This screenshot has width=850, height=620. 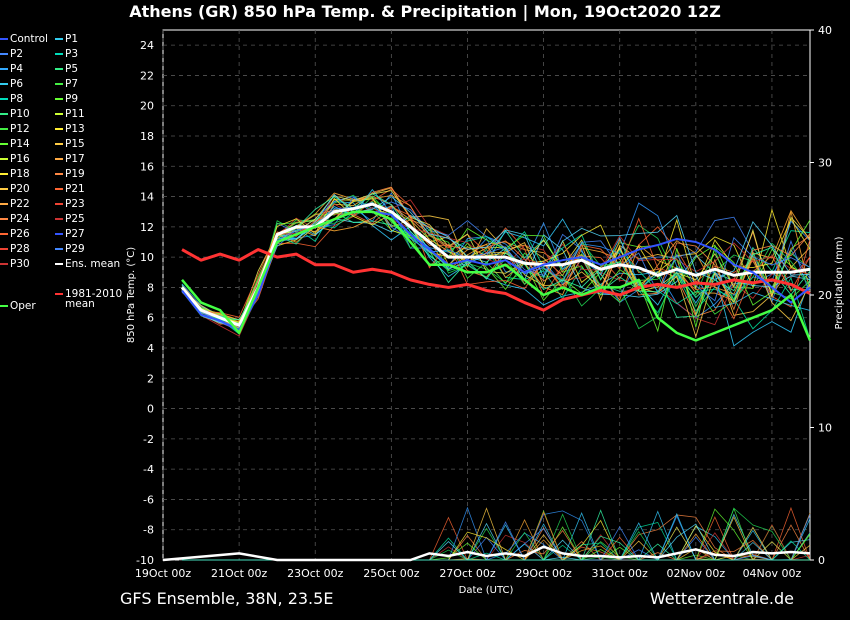 I want to click on y-tick-label: 4, so click(x=150, y=348).